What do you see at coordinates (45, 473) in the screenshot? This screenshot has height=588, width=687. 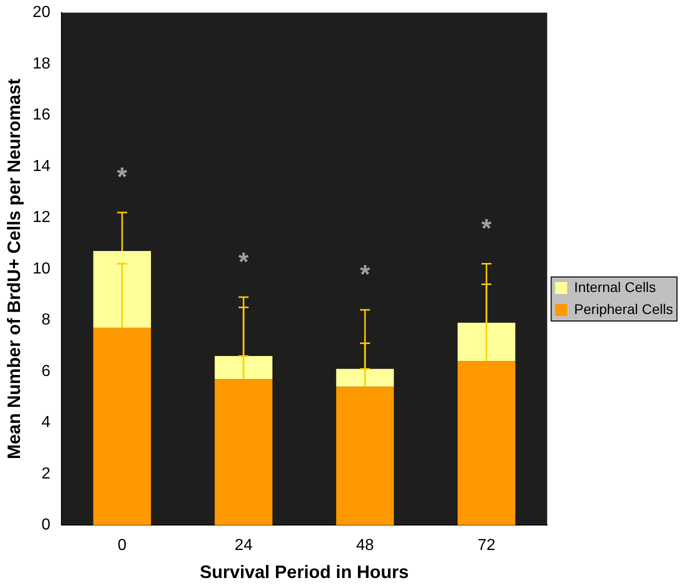 I see `y-tick-label: 2` at bounding box center [45, 473].